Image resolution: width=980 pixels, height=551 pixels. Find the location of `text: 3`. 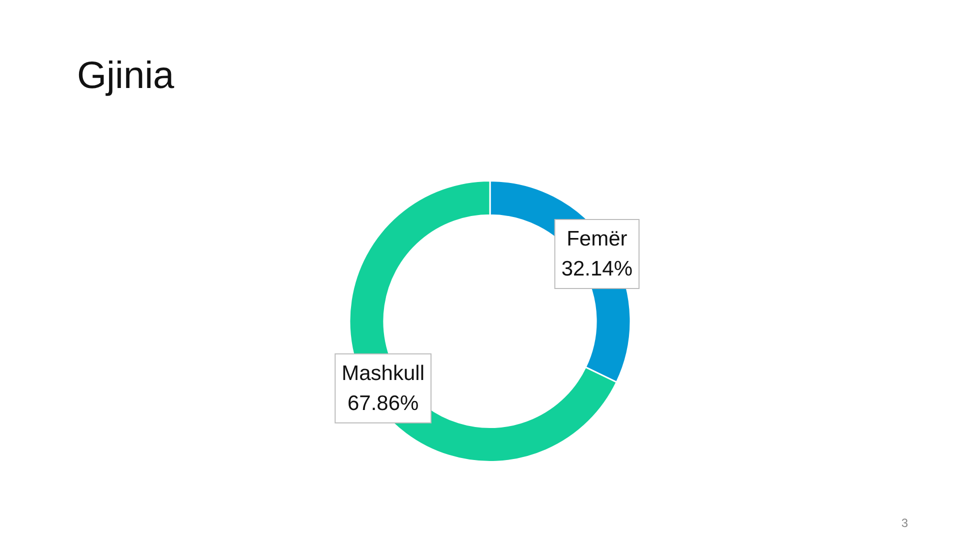

text: 3 is located at coordinates (904, 523).